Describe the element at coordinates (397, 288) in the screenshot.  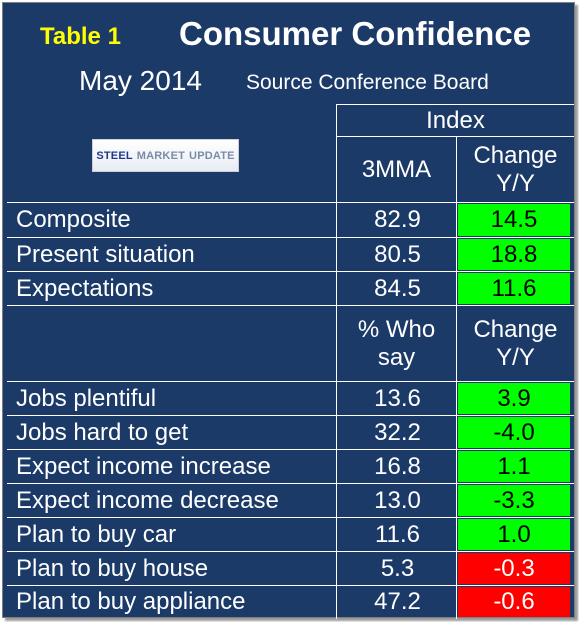
I see `row-value: 84.5` at that location.